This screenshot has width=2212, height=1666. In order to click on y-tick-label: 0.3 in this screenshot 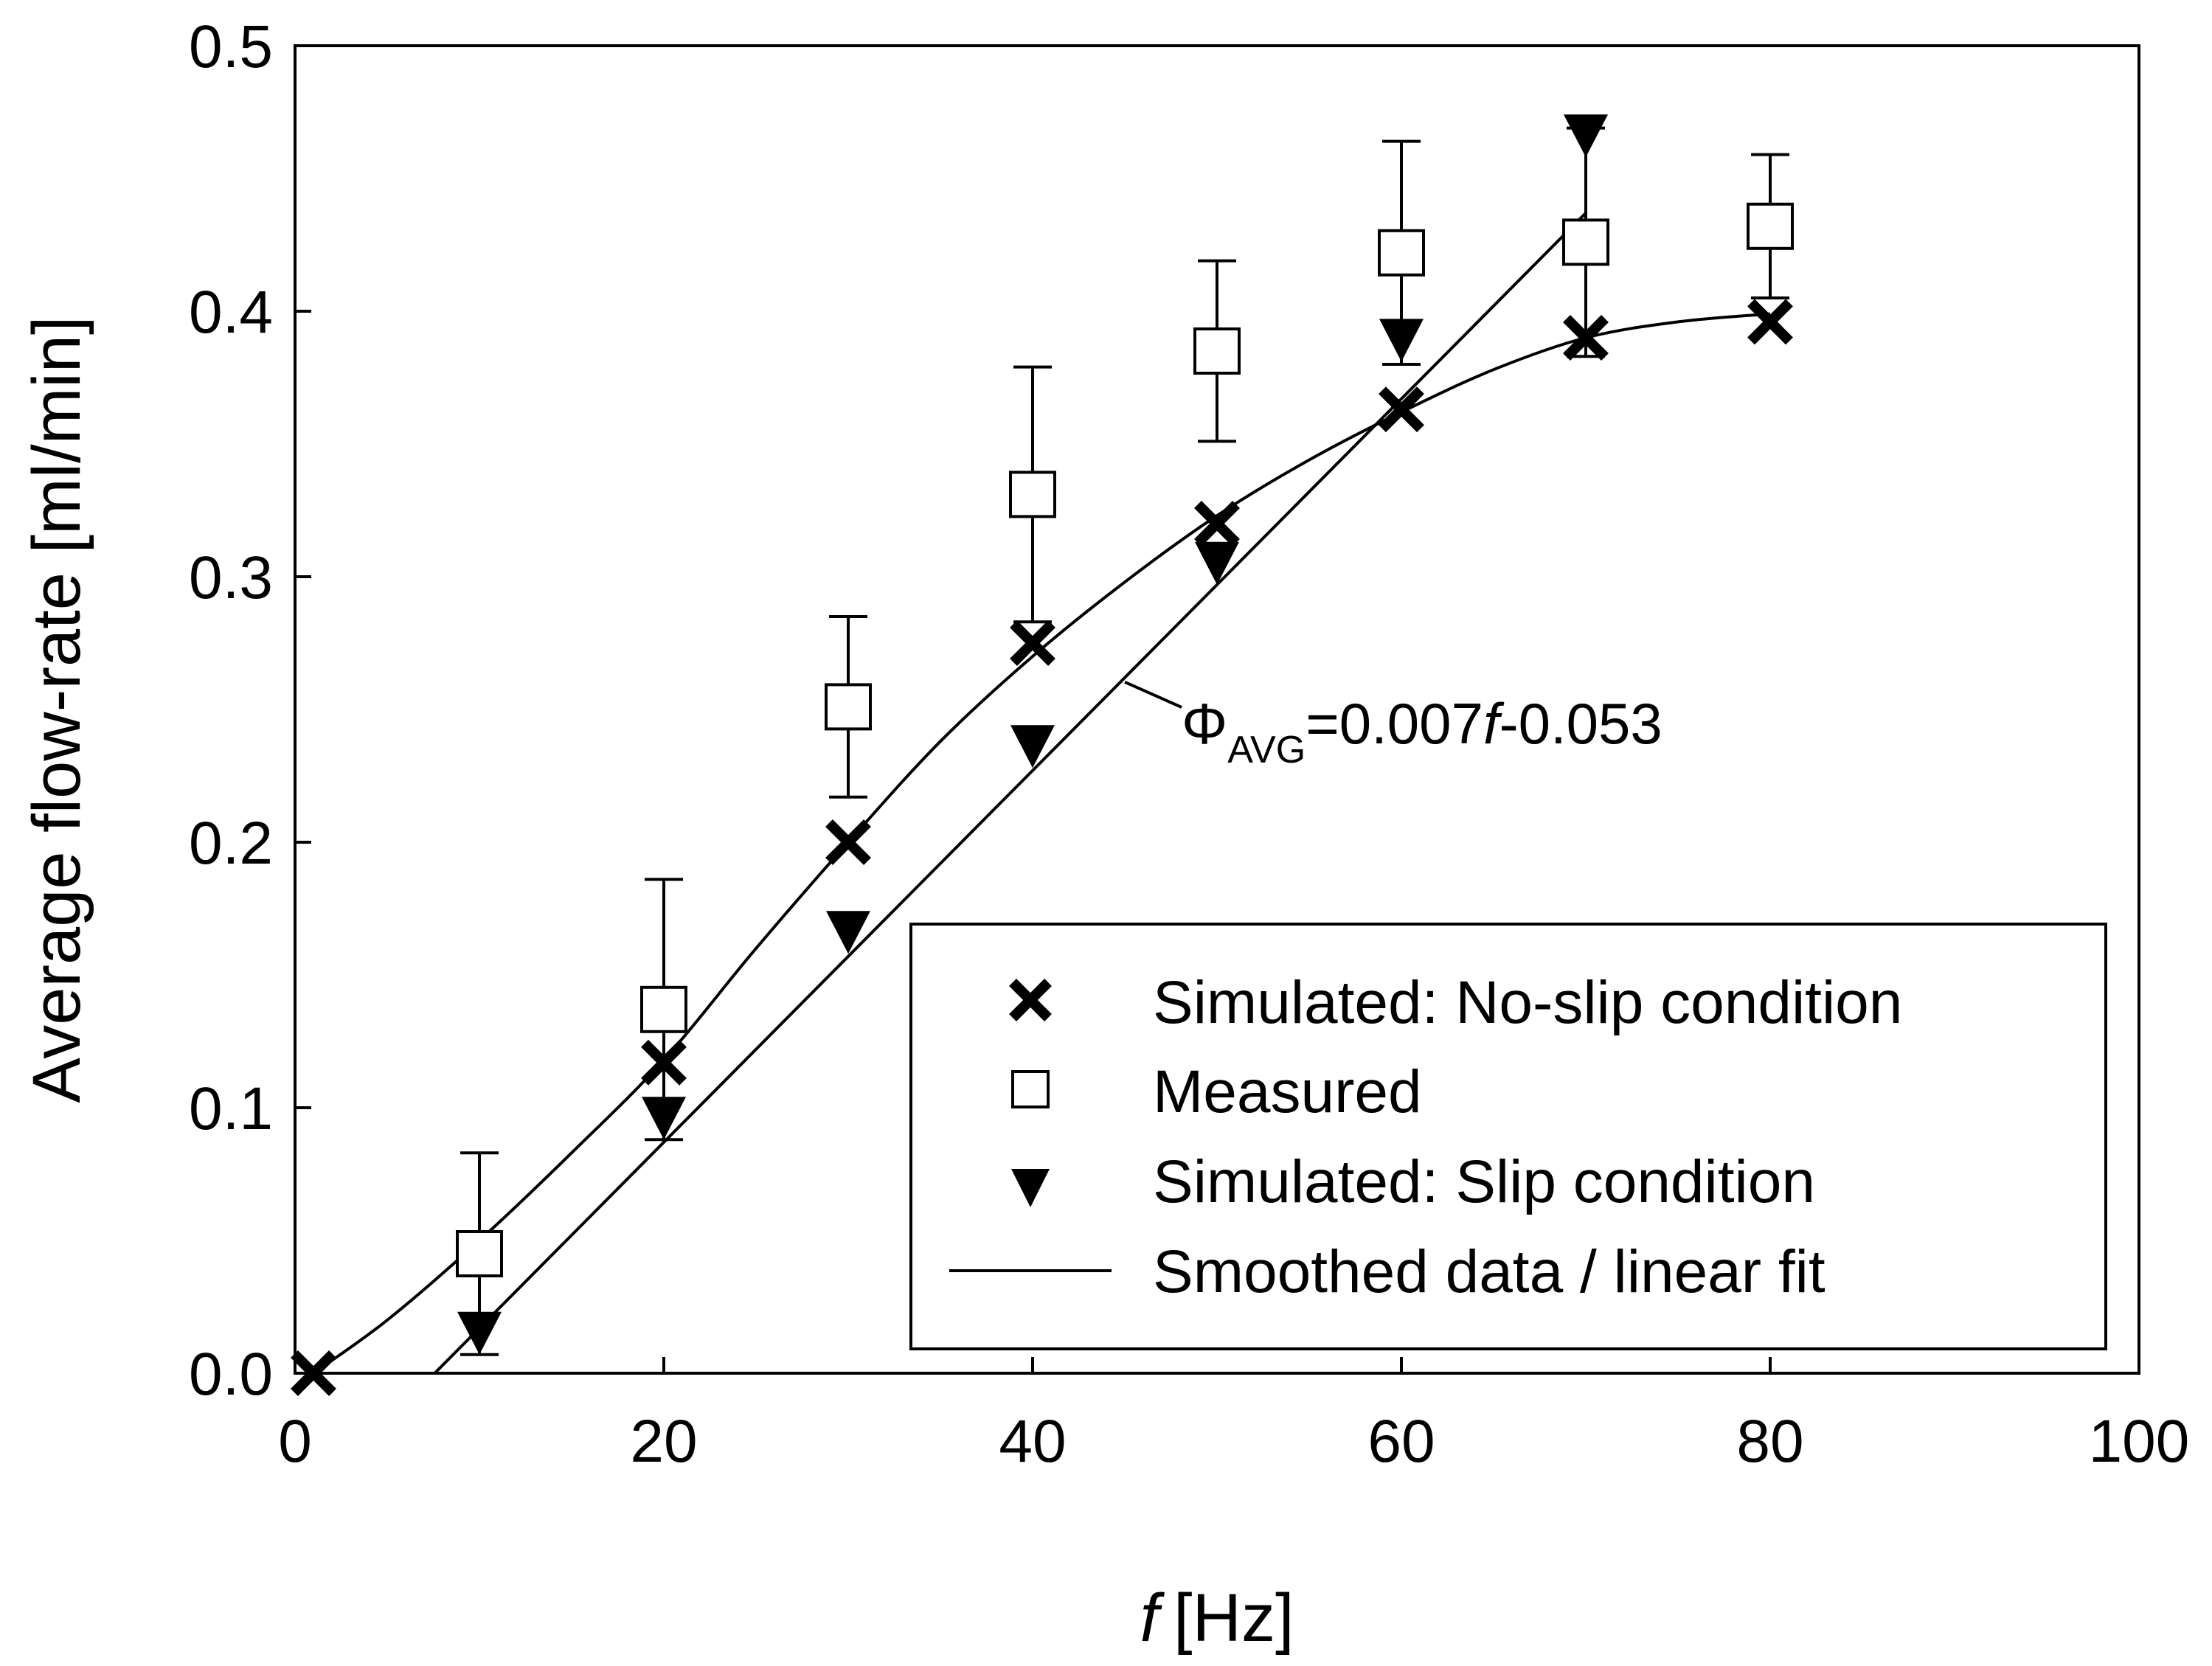, I will do `click(231, 577)`.